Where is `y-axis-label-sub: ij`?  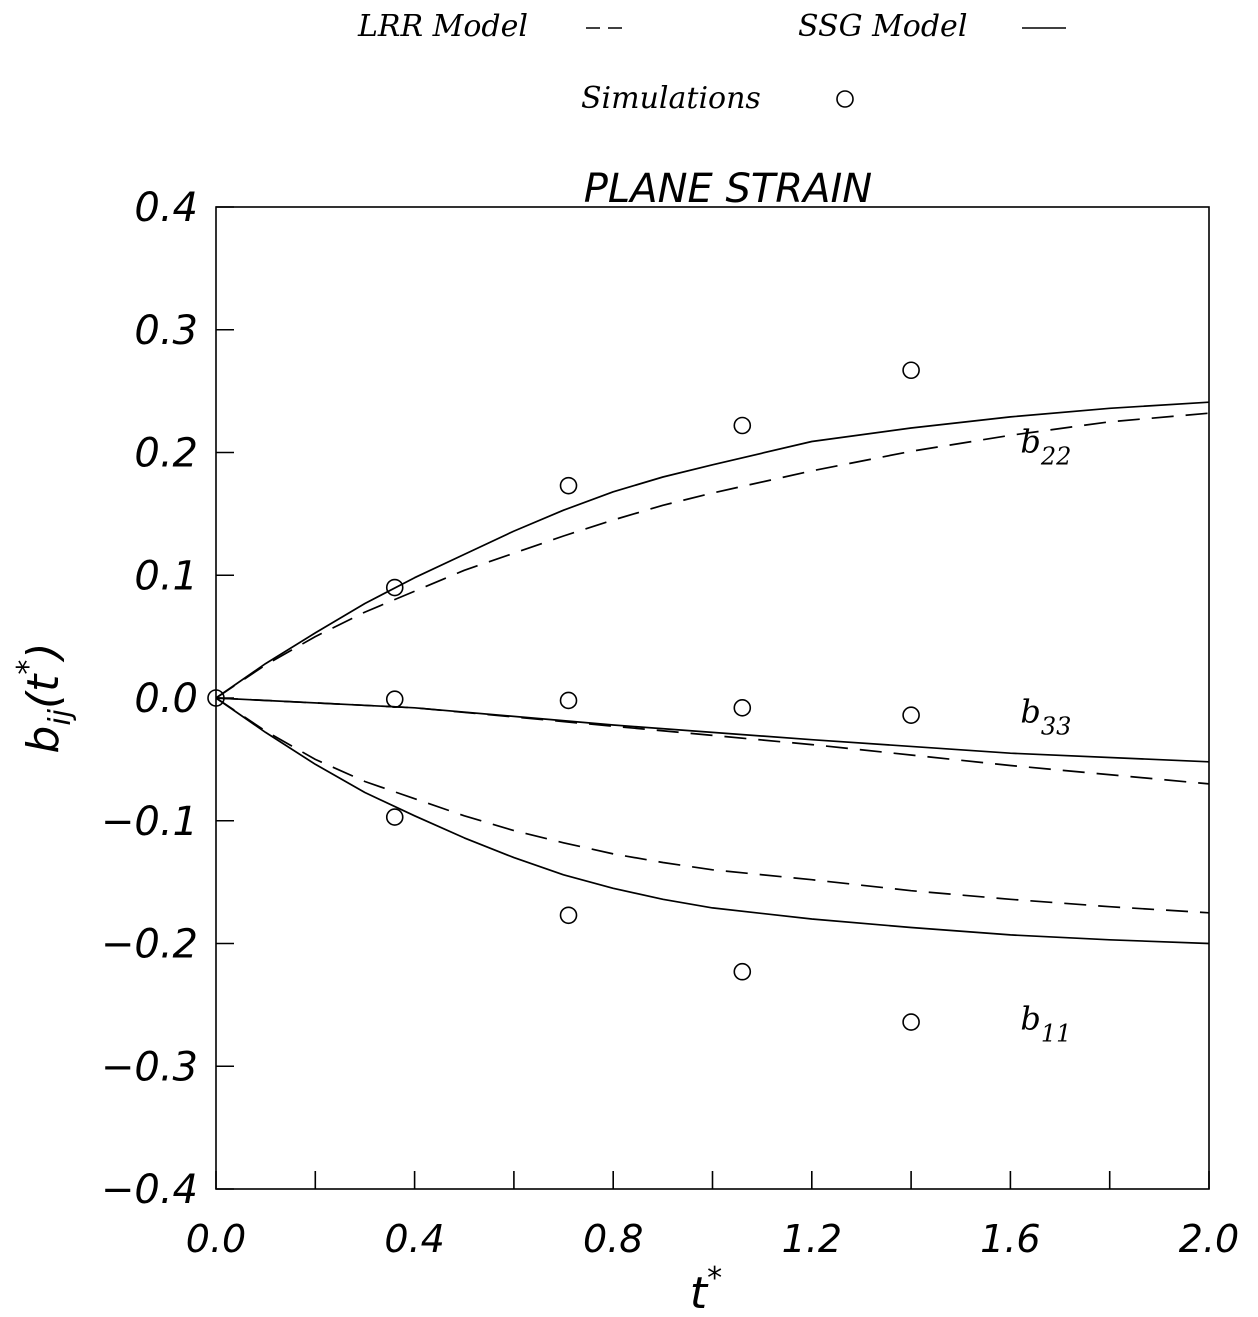 y-axis-label-sub: ij is located at coordinates (60, 716).